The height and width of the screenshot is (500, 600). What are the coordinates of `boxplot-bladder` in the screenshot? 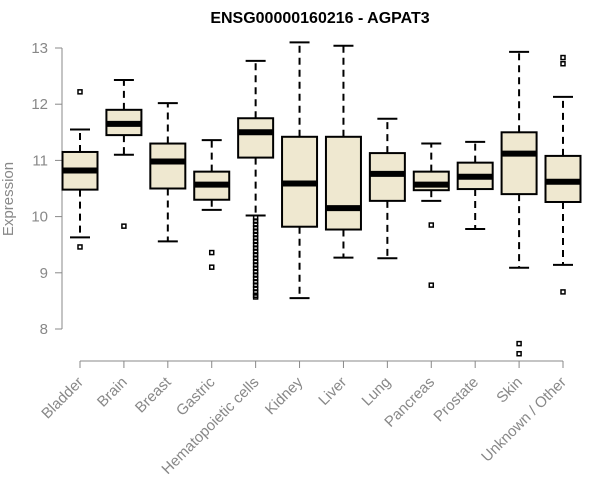 It's located at (80, 169).